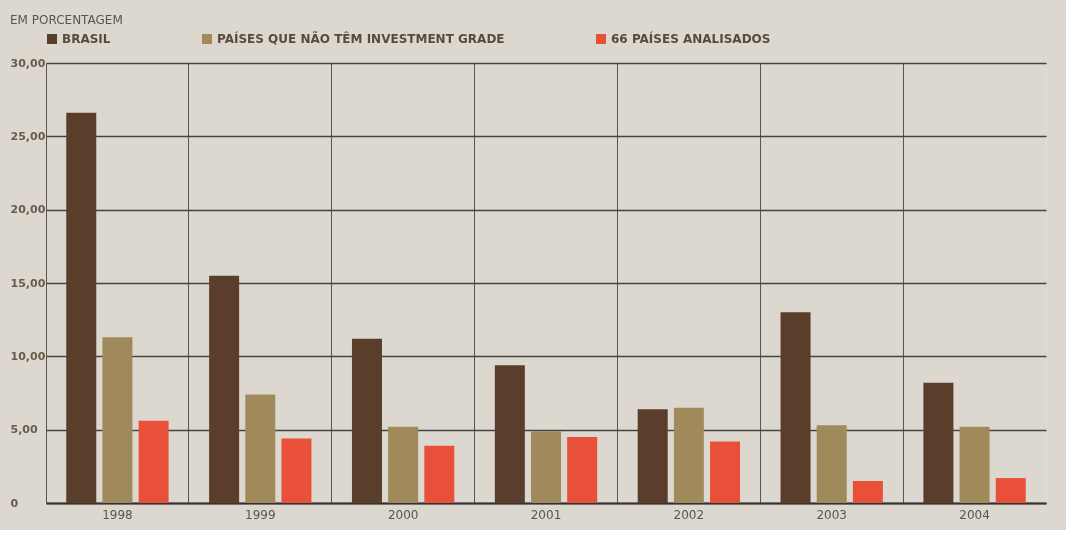 This screenshot has width=1084, height=557. Describe the element at coordinates (403, 514) in the screenshot. I see `x-tick-label: 2000` at that location.